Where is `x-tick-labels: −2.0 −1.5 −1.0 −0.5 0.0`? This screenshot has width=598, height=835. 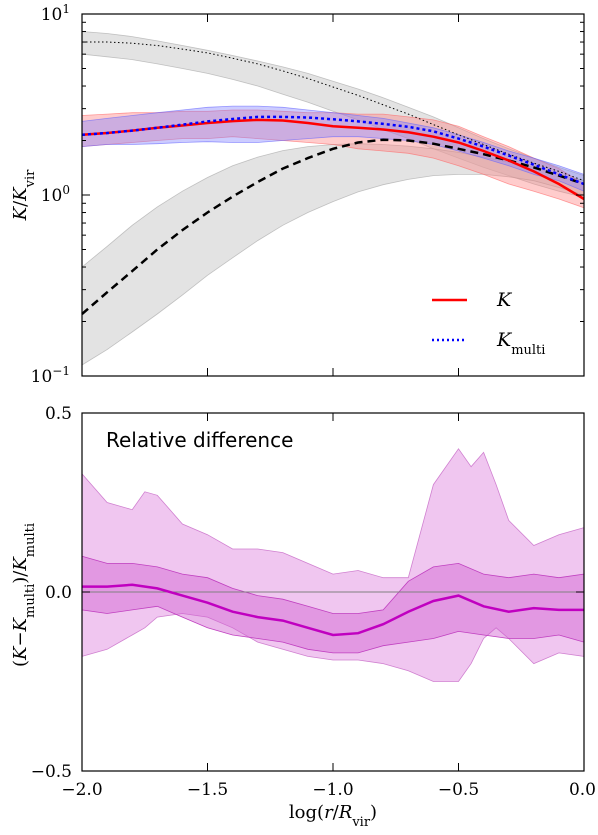
x-tick-labels: −2.0 −1.5 −1.0 −0.5 0.0 is located at coordinates (328, 790).